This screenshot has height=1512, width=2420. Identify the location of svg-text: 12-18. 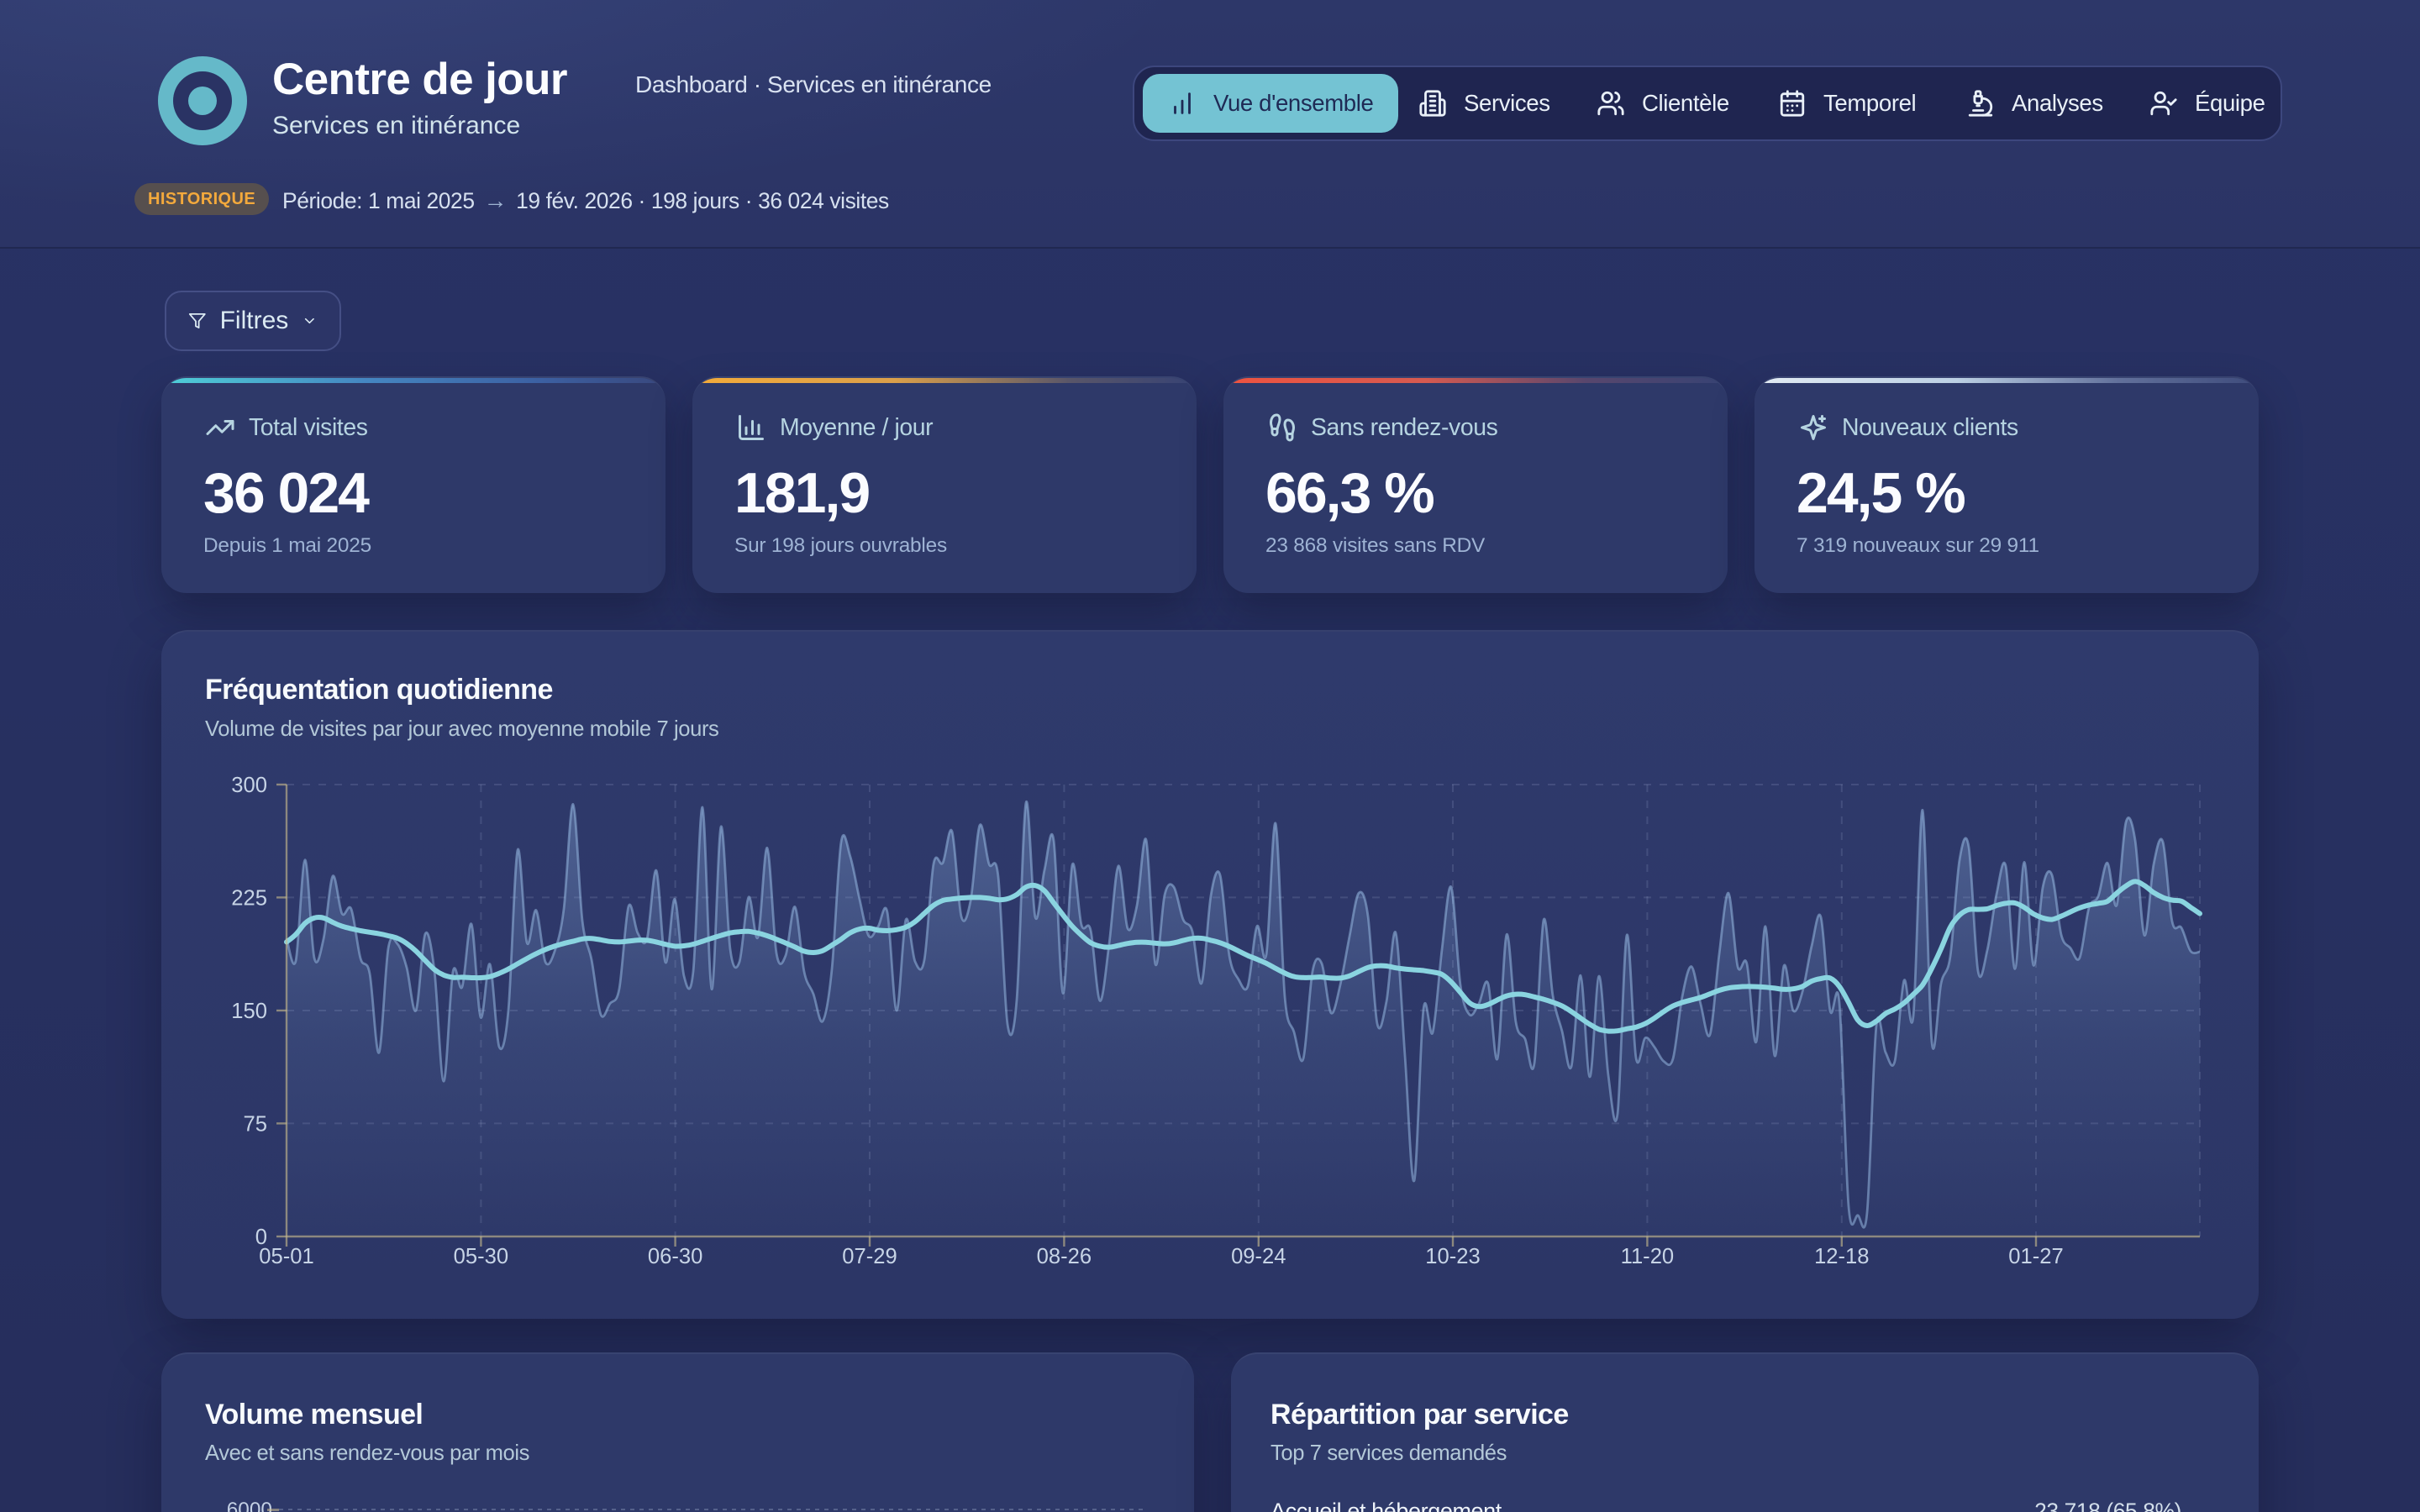
(1842, 1256).